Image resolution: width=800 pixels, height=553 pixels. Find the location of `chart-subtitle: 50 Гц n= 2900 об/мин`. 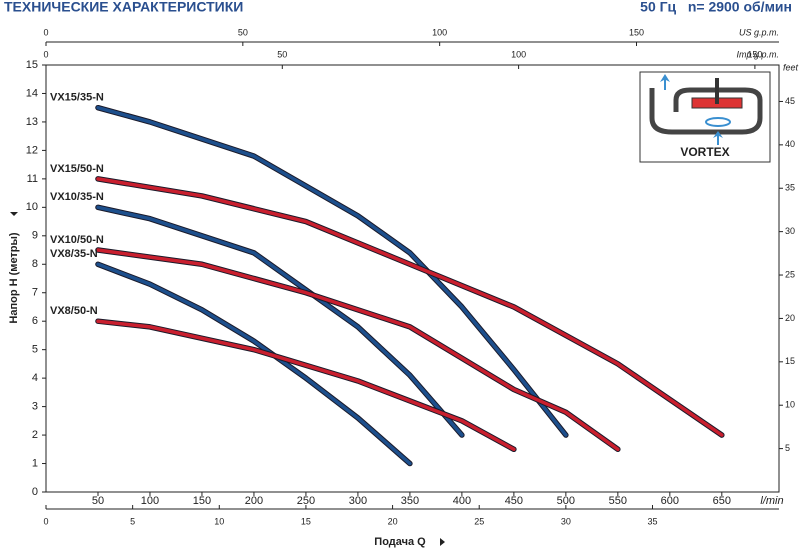

chart-subtitle: 50 Гц n= 2900 об/мин is located at coordinates (716, 7).